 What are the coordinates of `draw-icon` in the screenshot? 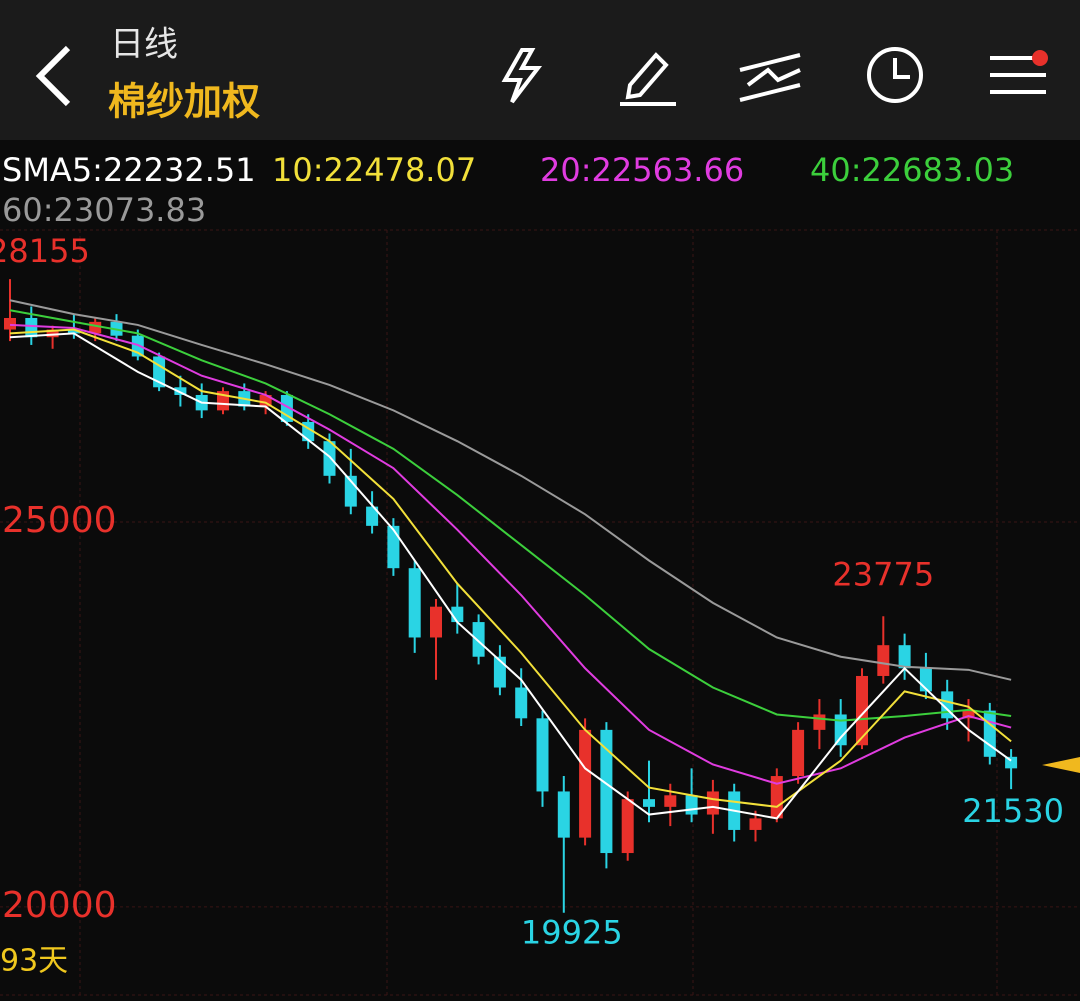 It's located at (648, 79).